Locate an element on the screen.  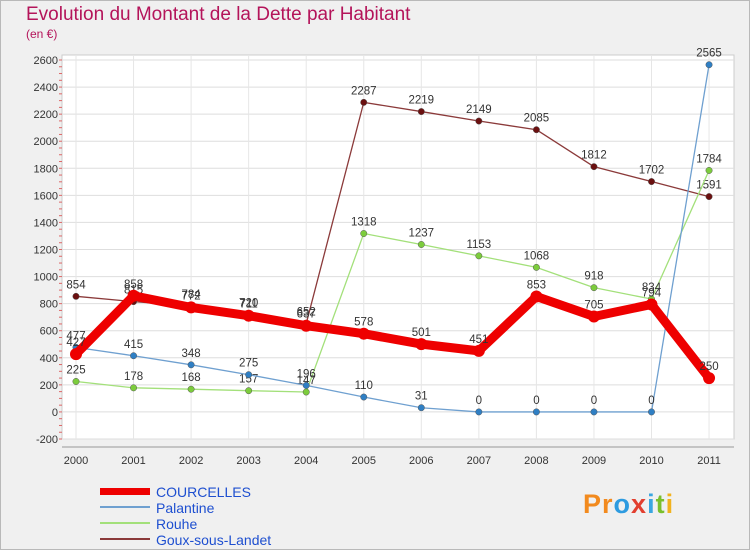
data-label: 858 is located at coordinates (133, 285).